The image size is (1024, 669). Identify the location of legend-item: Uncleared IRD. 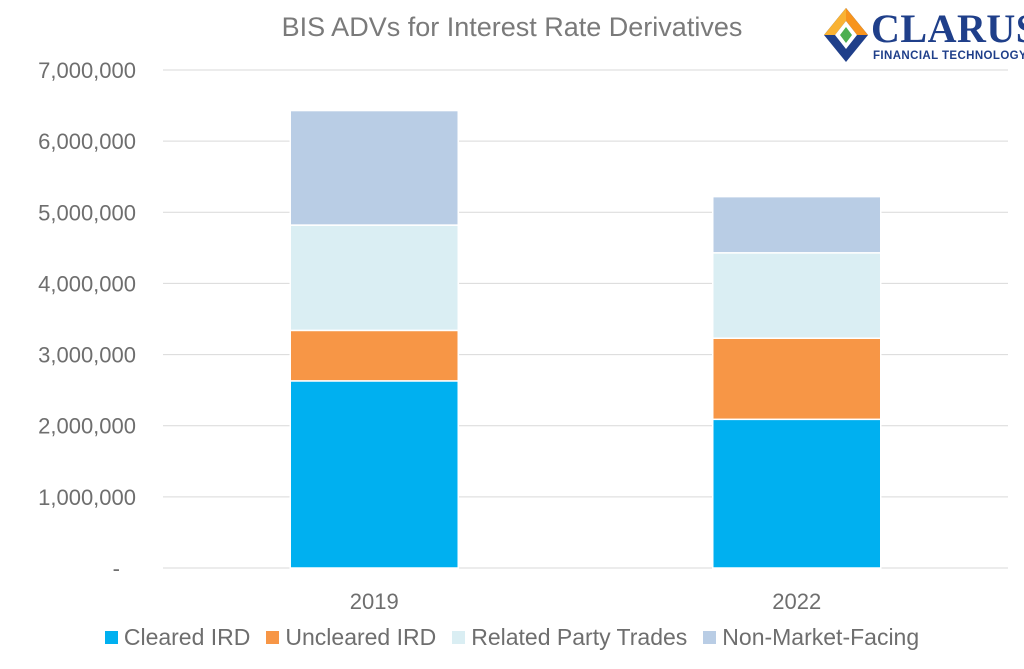
(351, 637).